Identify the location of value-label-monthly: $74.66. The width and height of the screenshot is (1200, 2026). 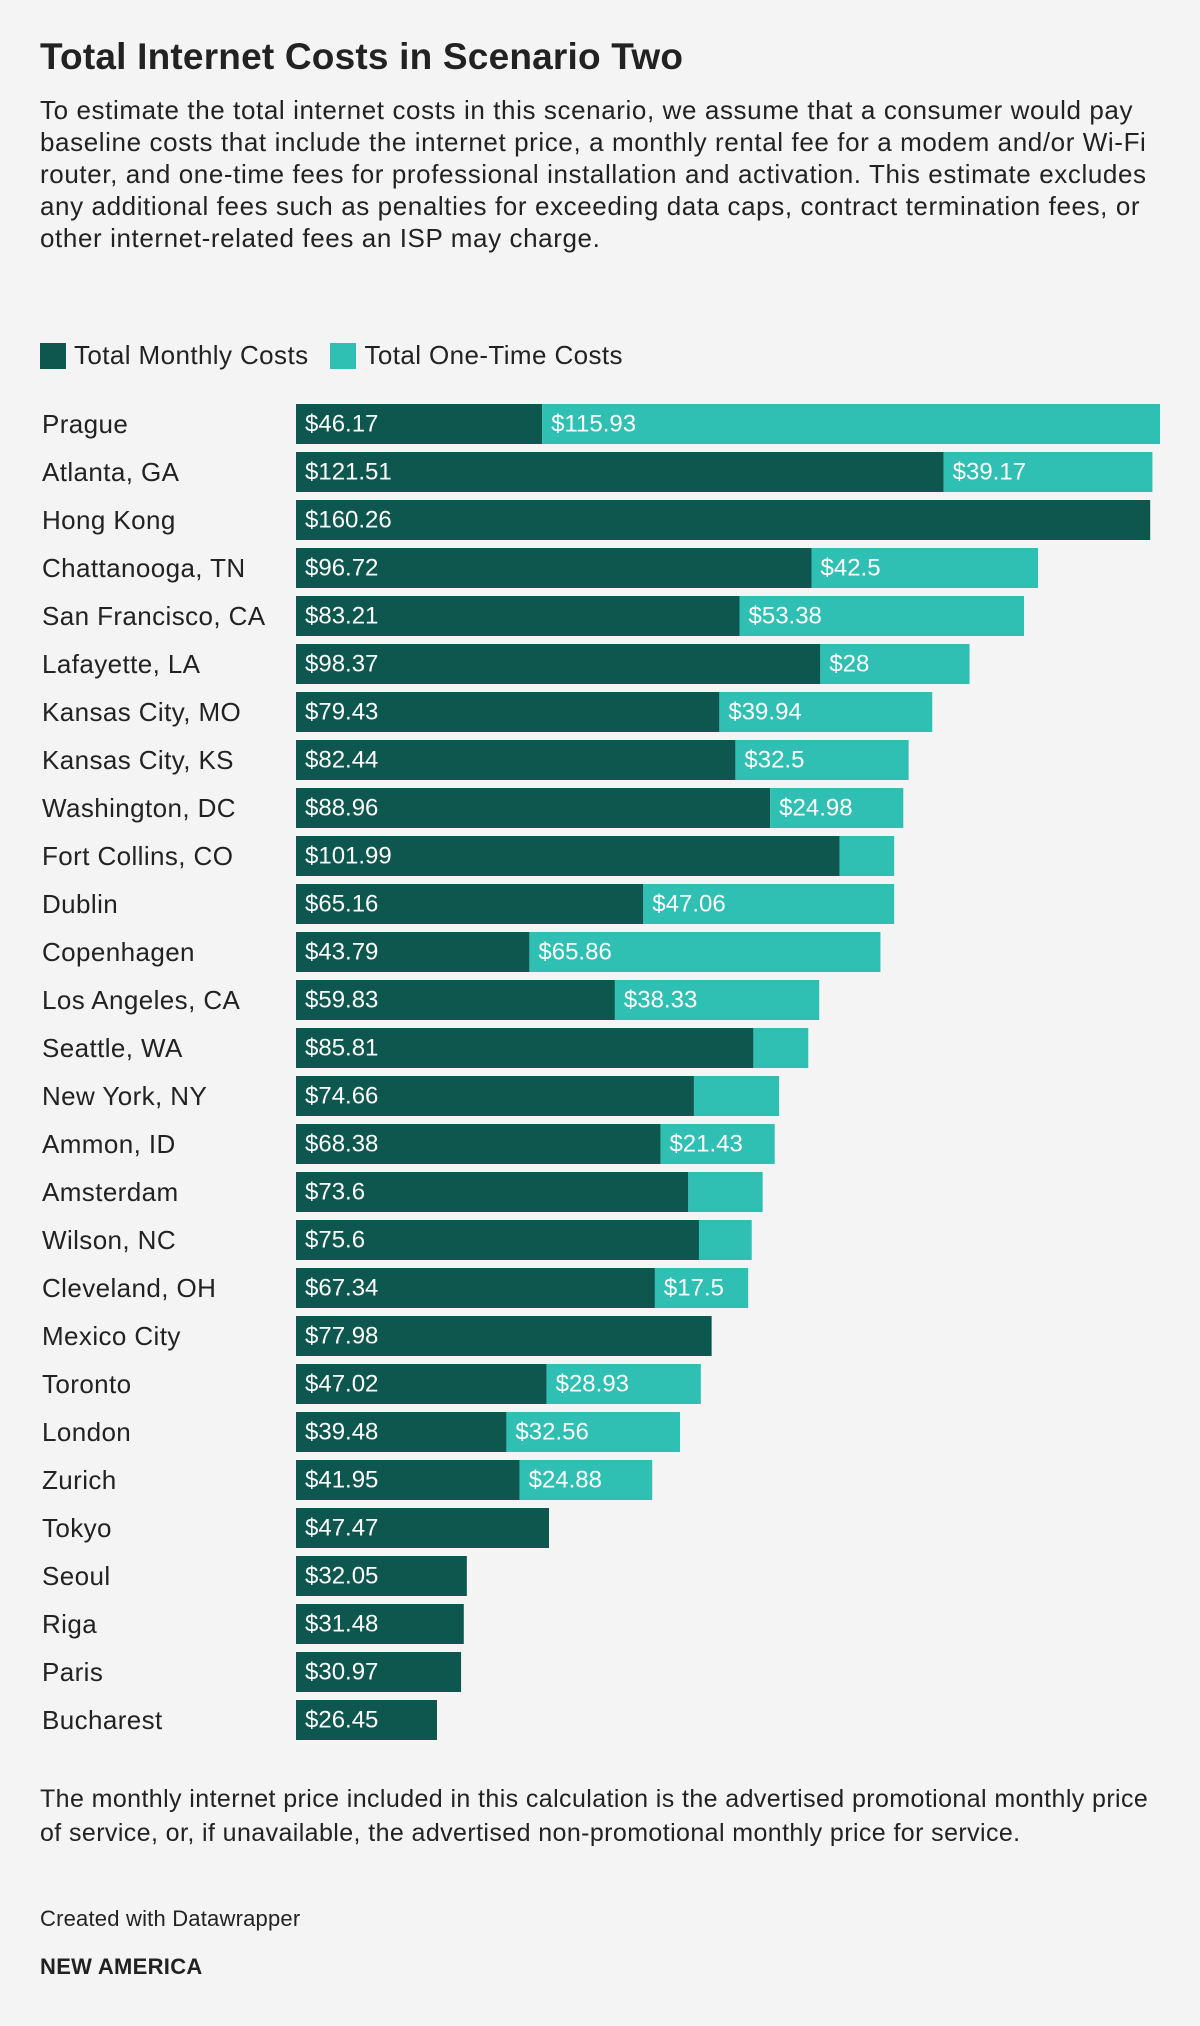
(341, 1096).